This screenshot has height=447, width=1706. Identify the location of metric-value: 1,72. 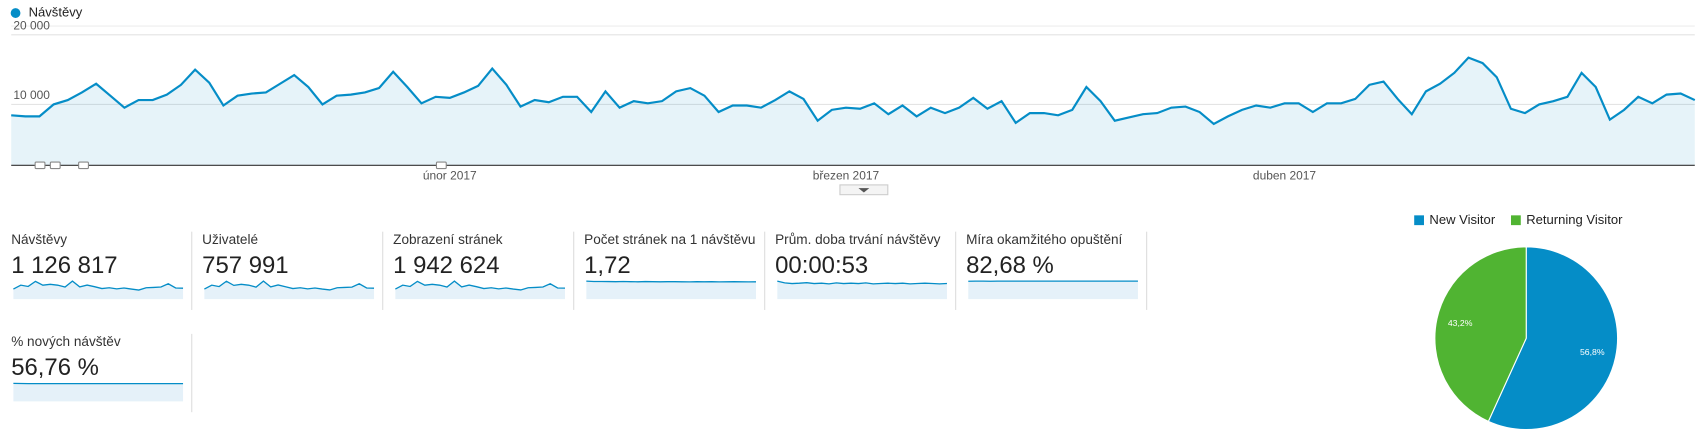
(607, 265).